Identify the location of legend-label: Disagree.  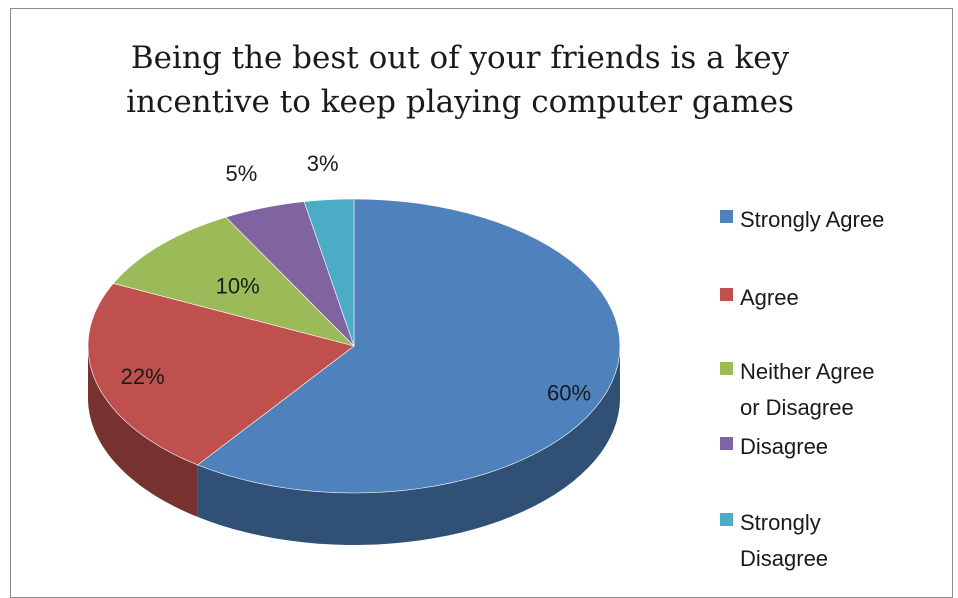
(784, 446).